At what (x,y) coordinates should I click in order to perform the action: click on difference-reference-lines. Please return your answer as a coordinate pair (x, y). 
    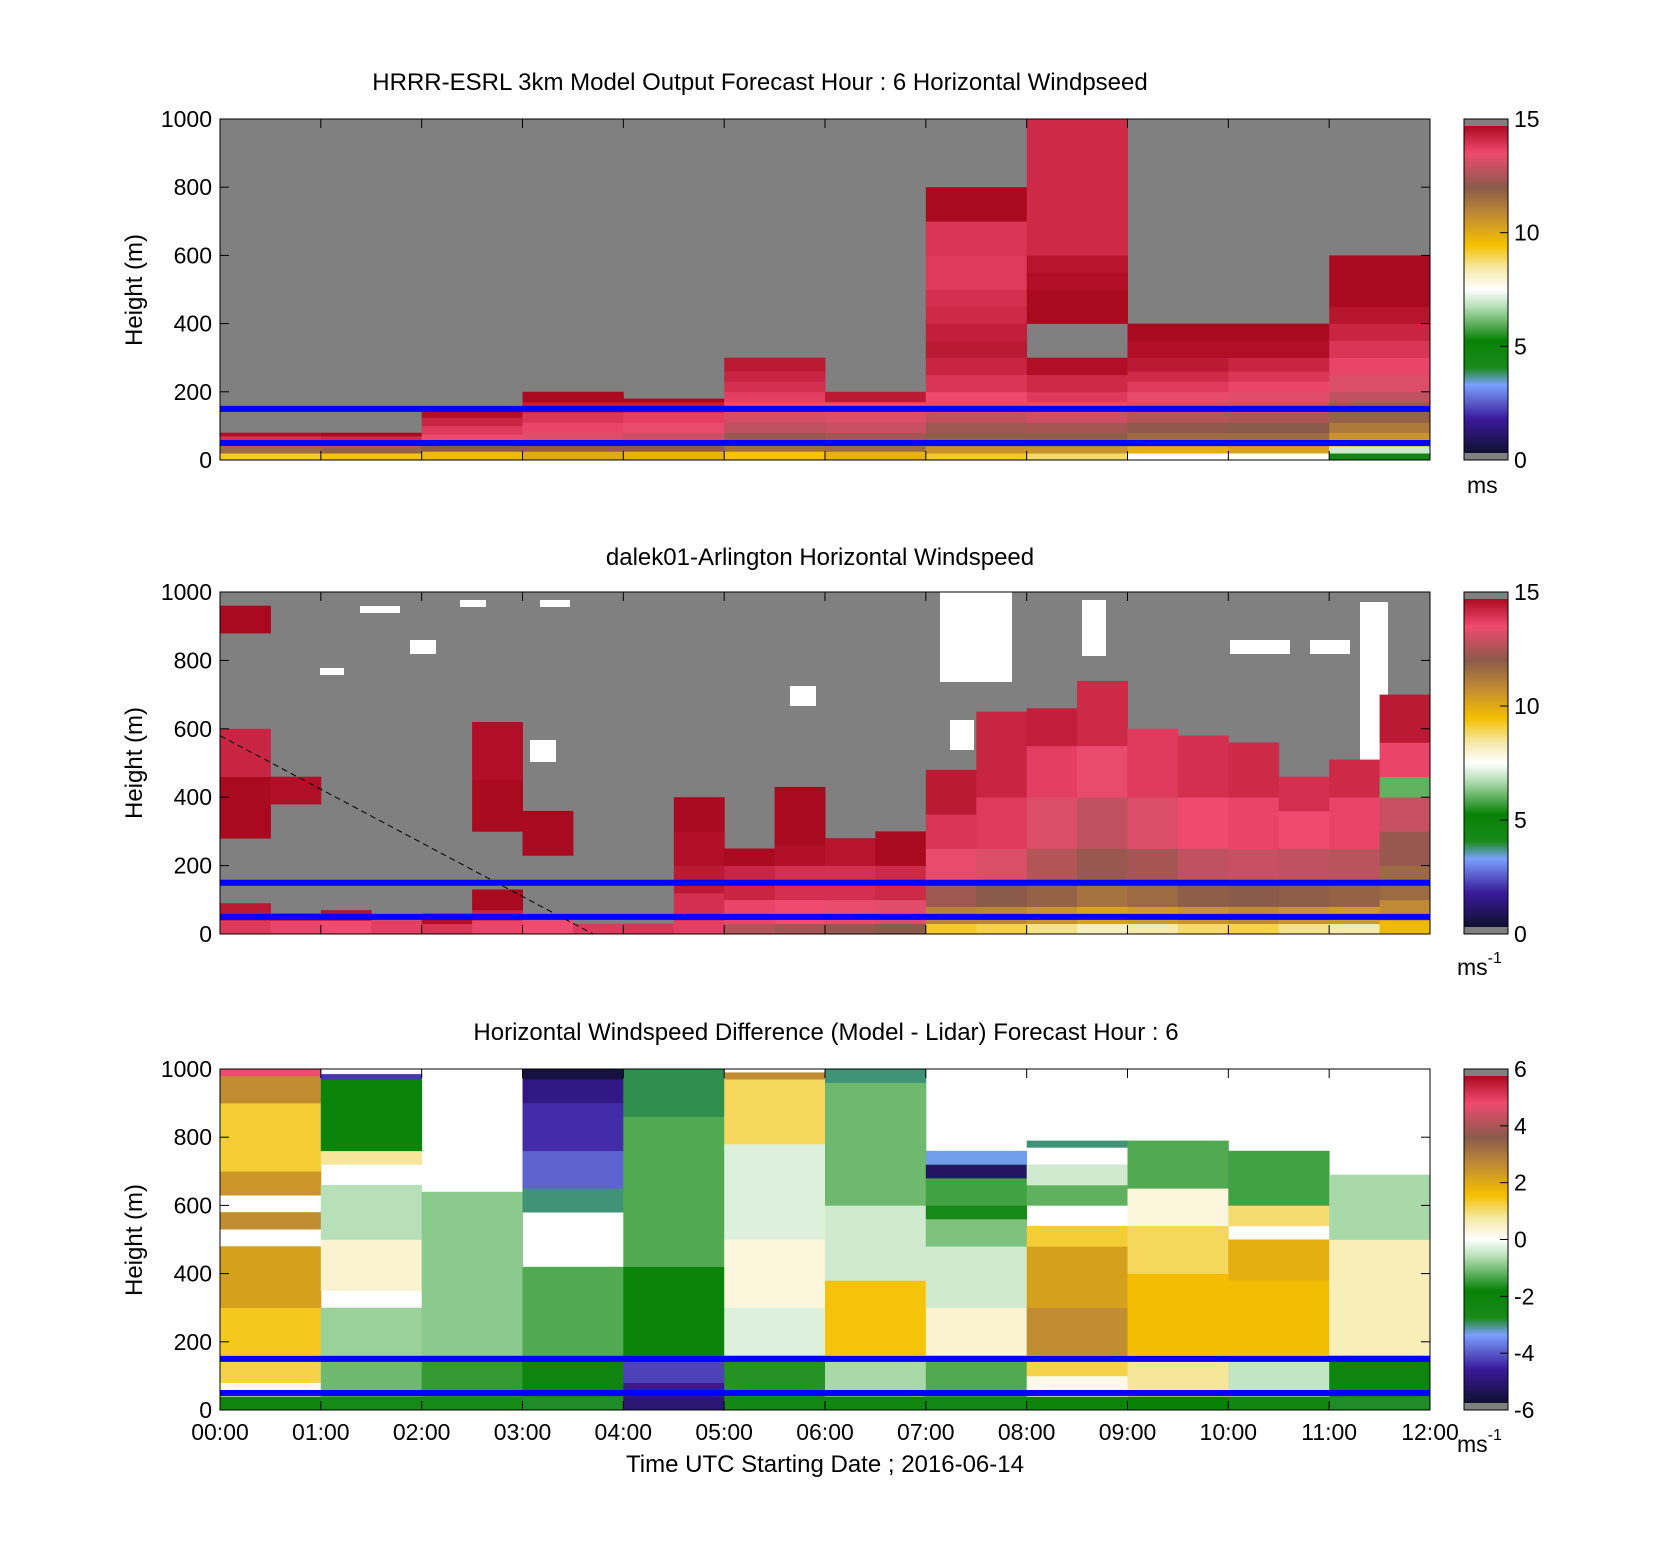
    Looking at the image, I should click on (825, 1375).